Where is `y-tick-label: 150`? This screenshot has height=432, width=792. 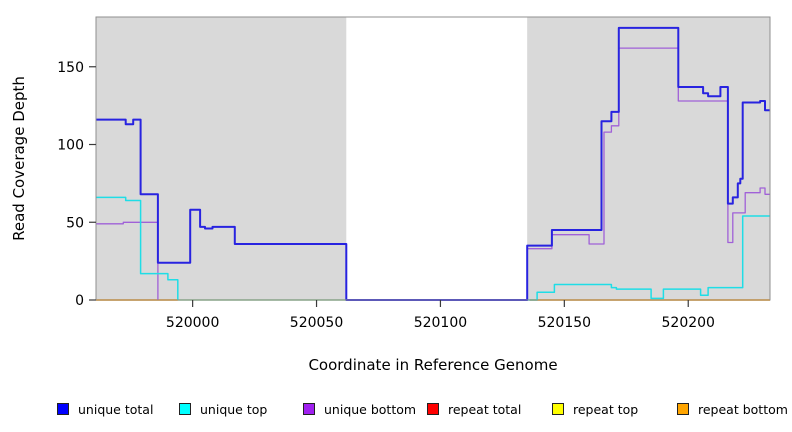 y-tick-label: 150 is located at coordinates (70, 68).